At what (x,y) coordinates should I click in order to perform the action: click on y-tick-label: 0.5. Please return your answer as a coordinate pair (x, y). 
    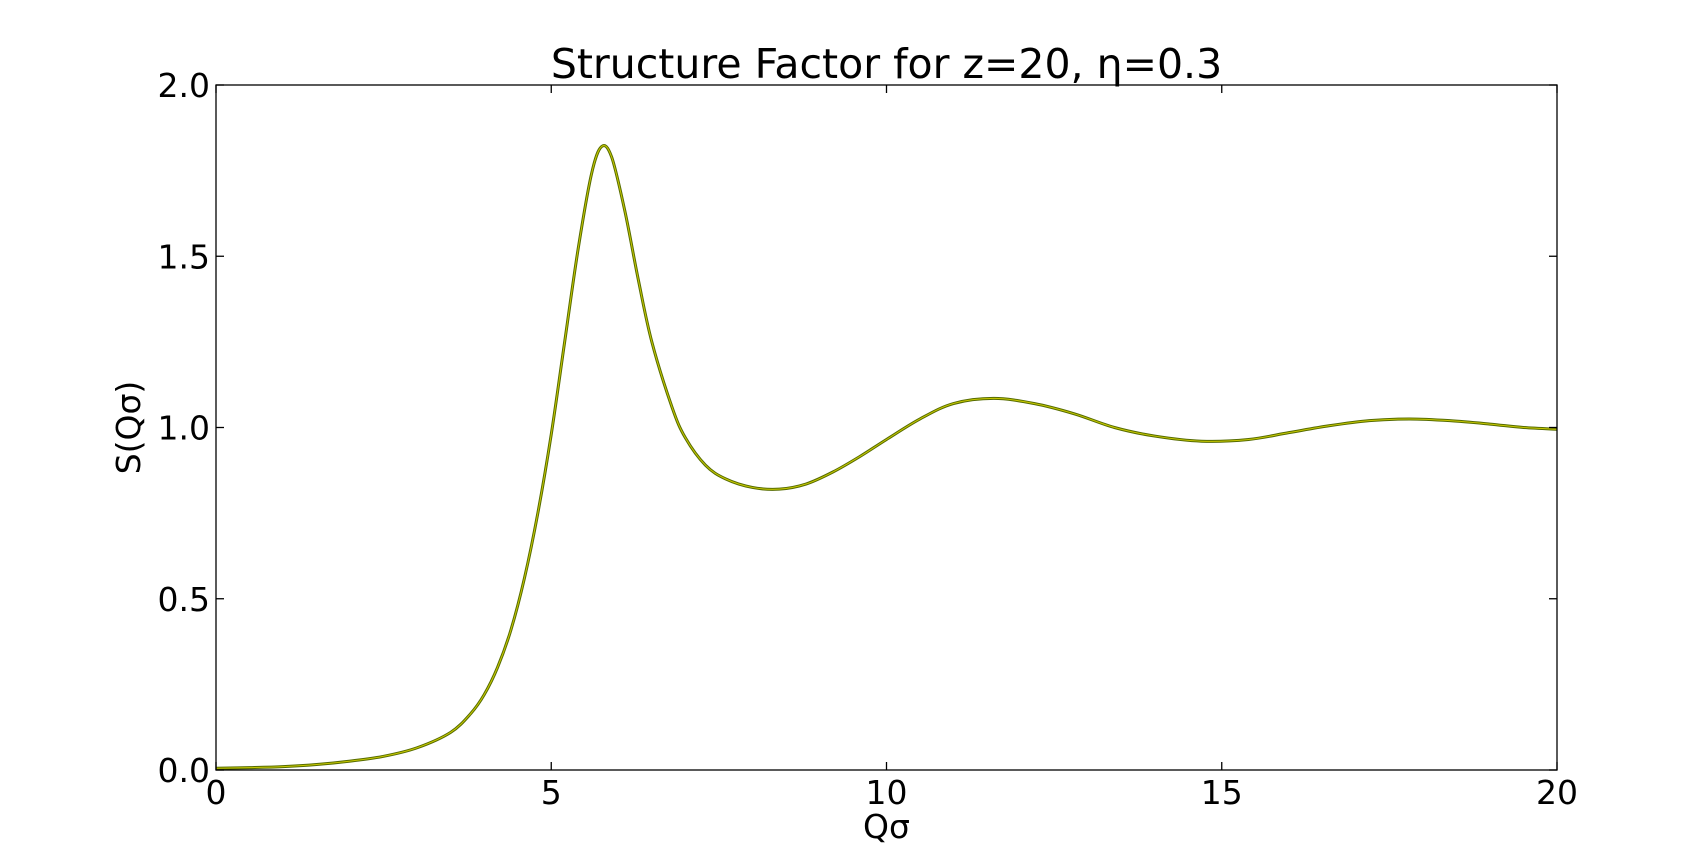
    Looking at the image, I should click on (184, 599).